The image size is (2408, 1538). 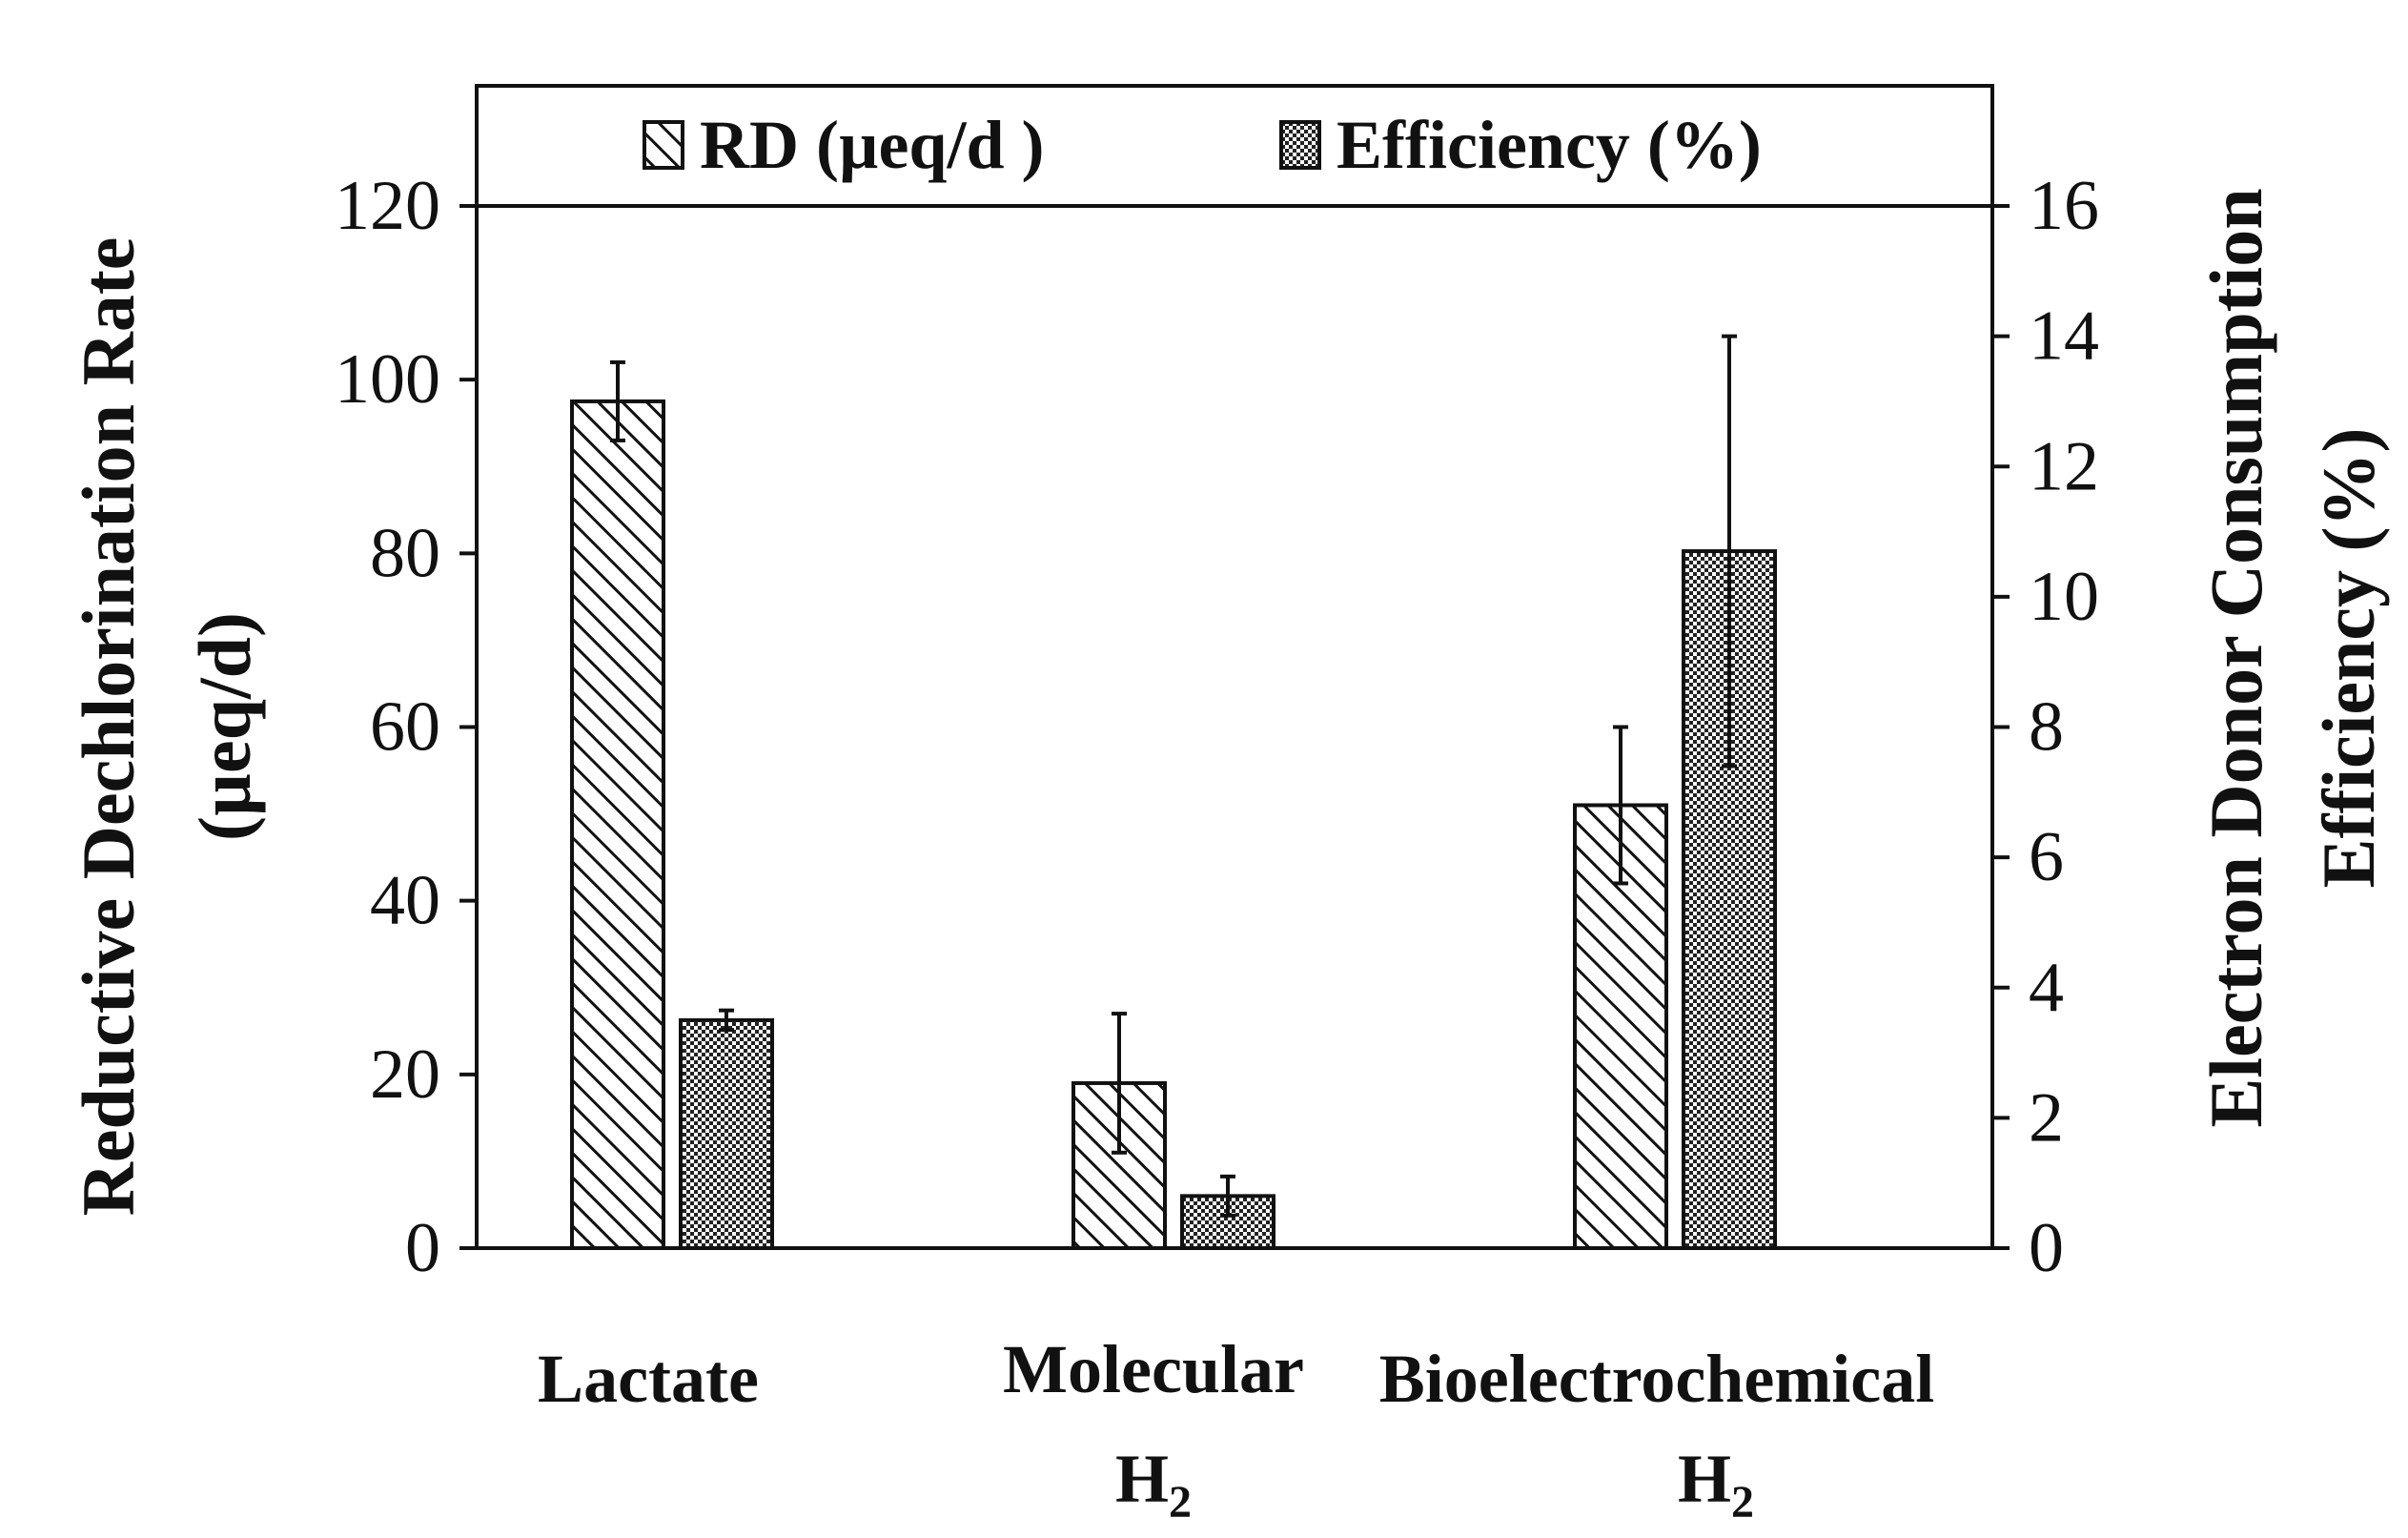 What do you see at coordinates (1549, 145) in the screenshot?
I see `legend-label-efficiency: Efficiency (%)` at bounding box center [1549, 145].